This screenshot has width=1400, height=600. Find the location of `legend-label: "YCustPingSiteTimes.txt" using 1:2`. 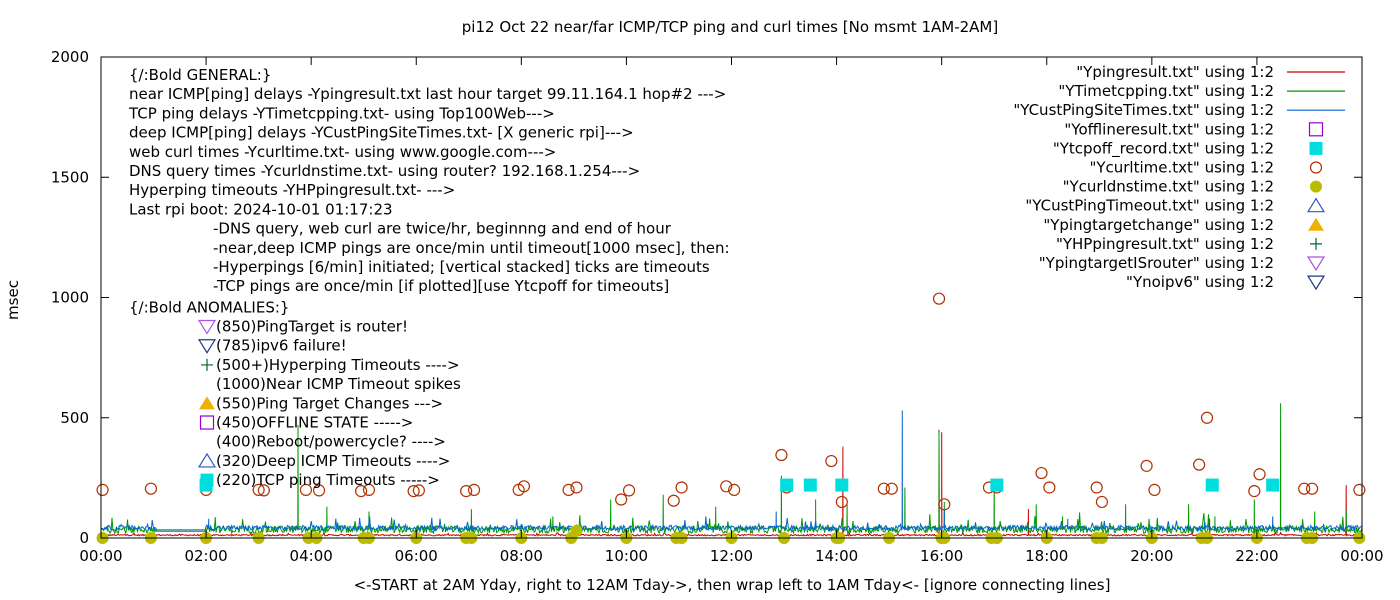

legend-label: "YCustPingSiteTimes.txt" using 1:2 is located at coordinates (1143, 110).